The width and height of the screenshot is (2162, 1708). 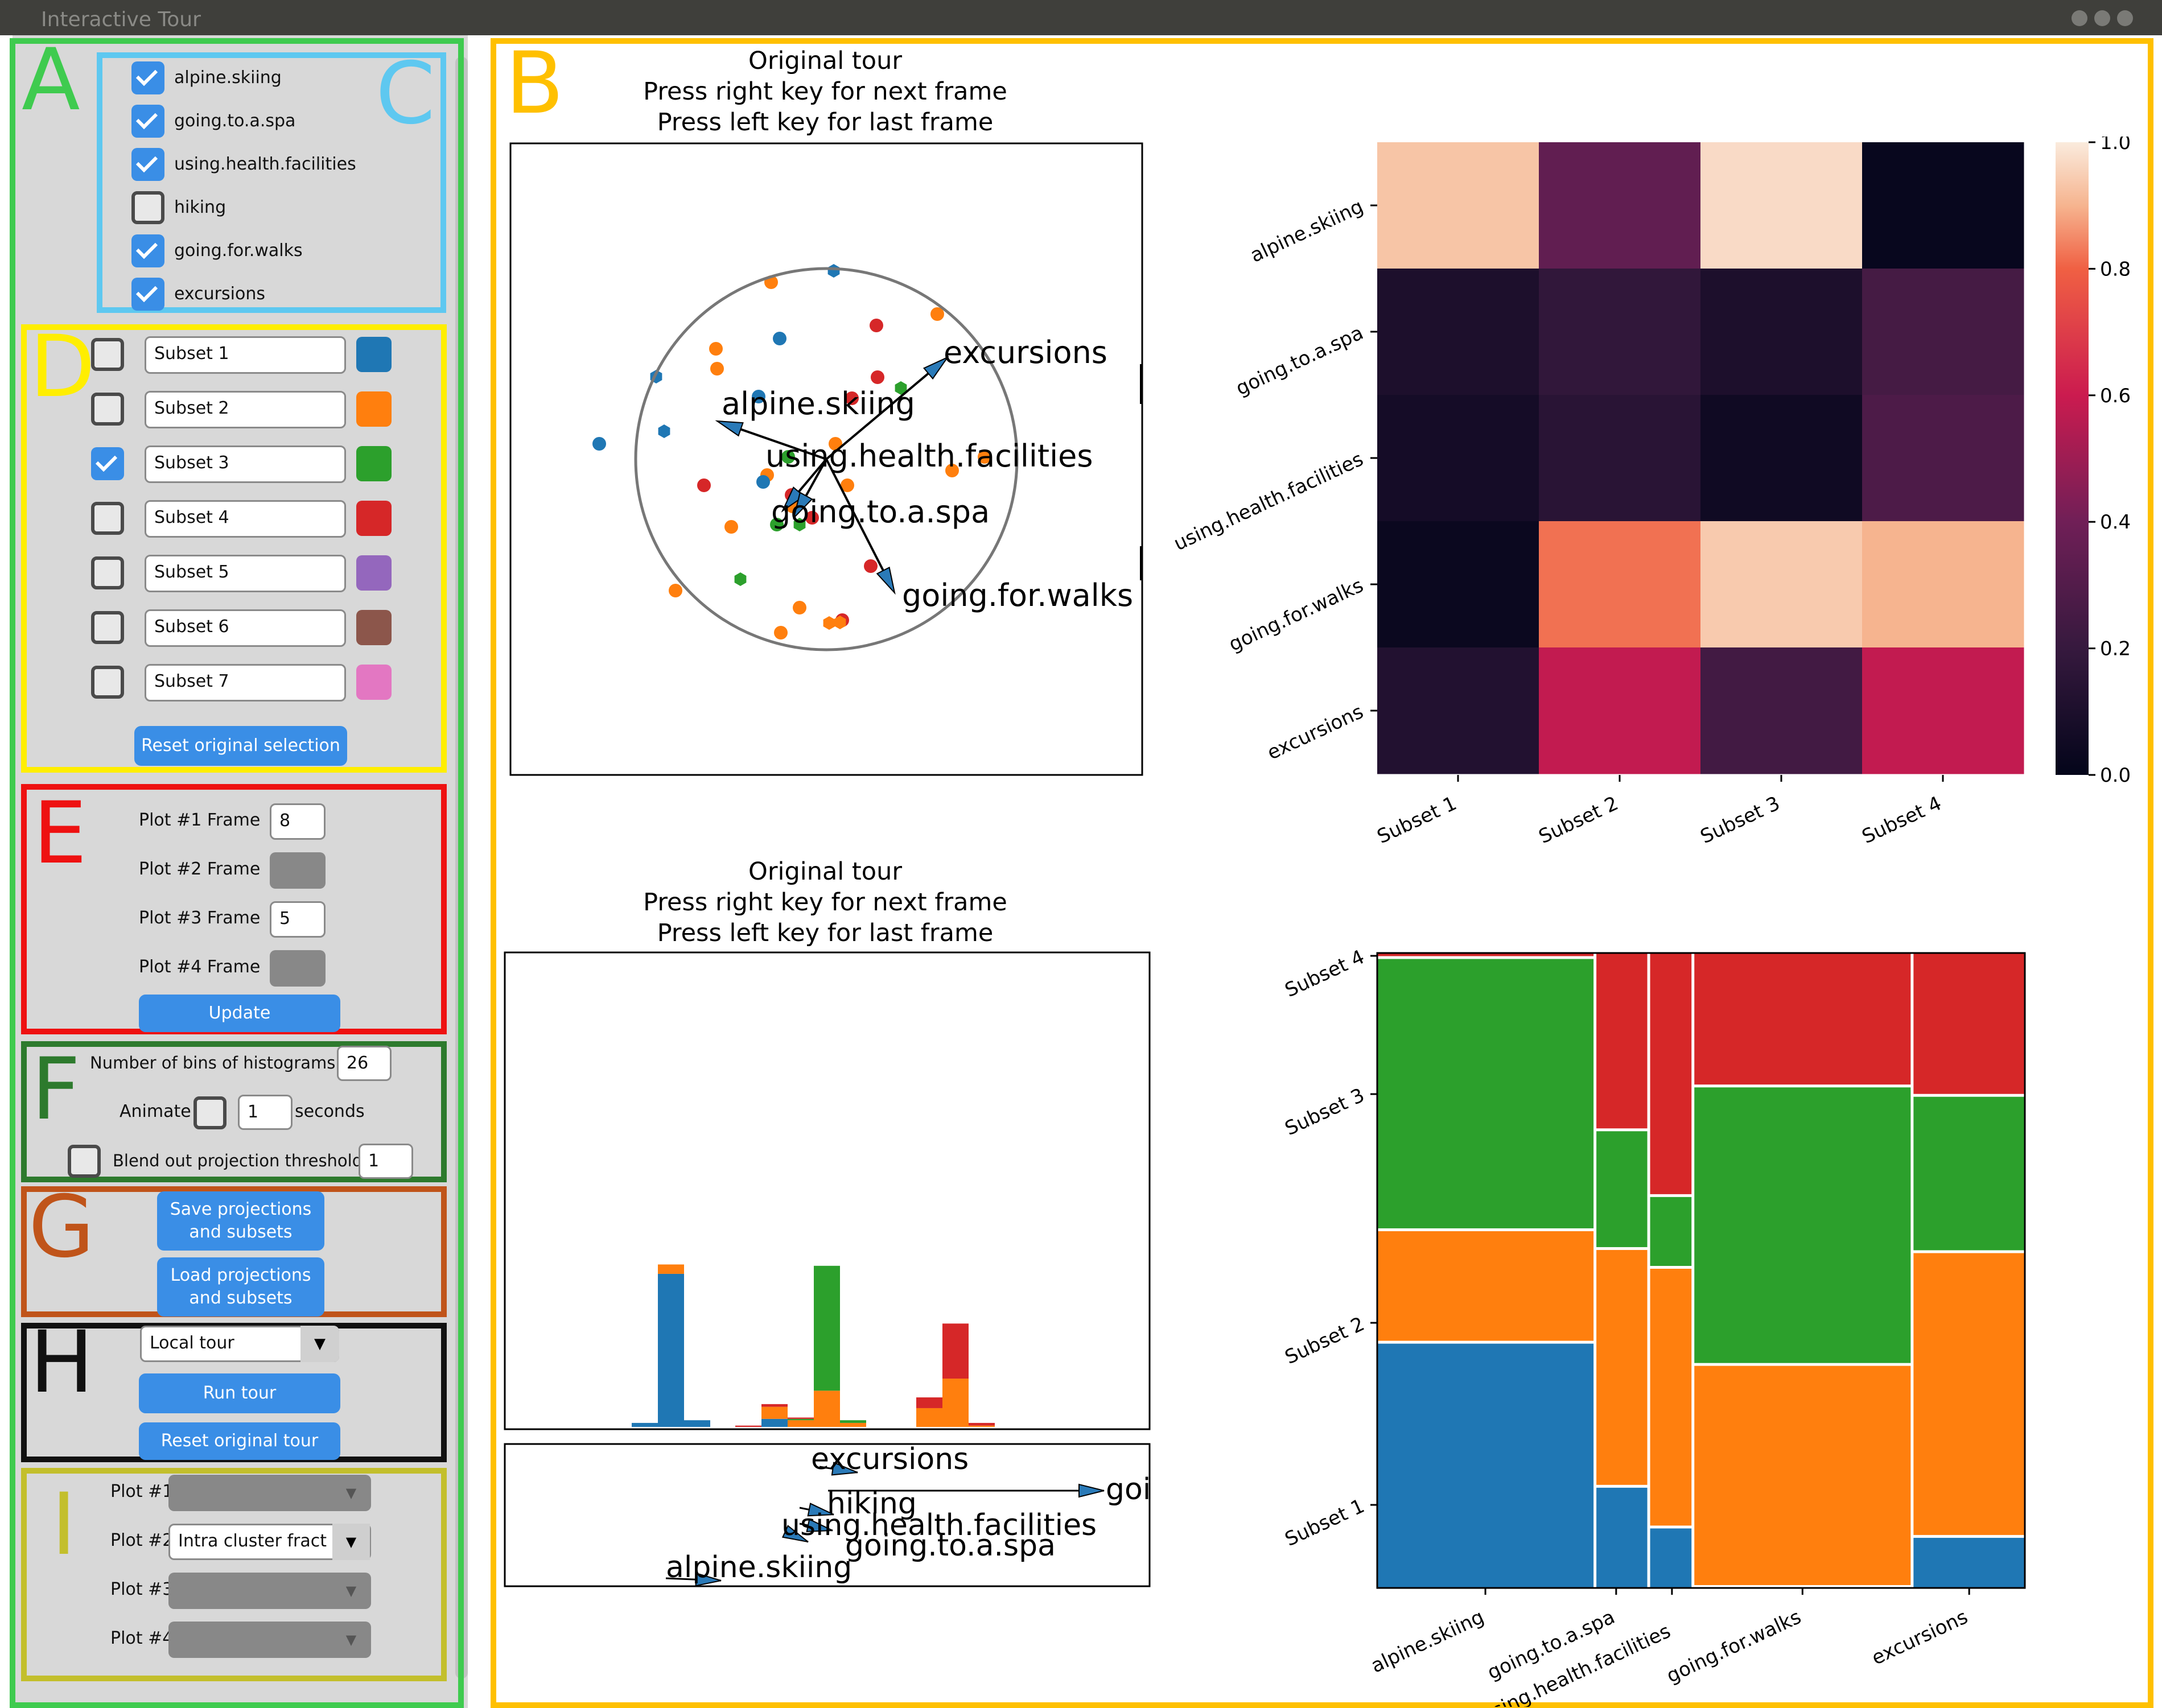 I want to click on colorbar-tick-label: 1.0, so click(x=2115, y=145).